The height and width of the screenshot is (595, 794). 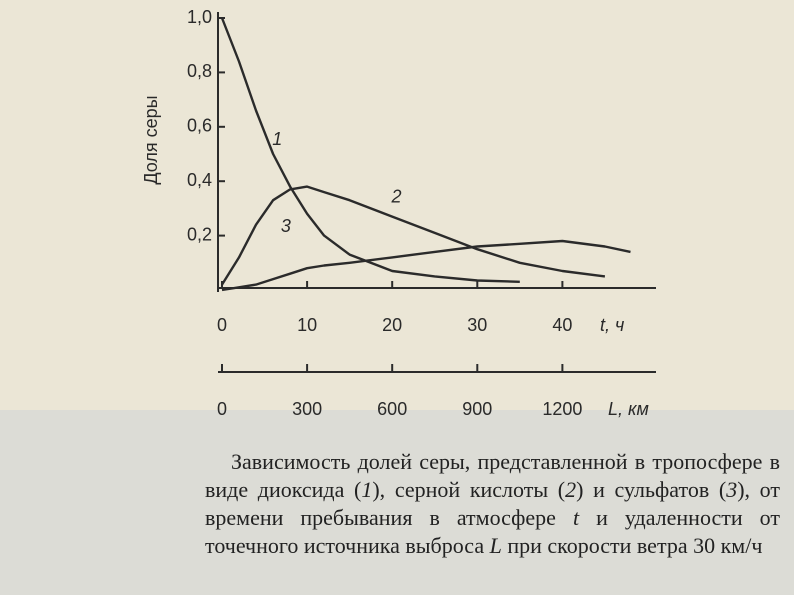 I want to click on y-tick-label: 0,2, so click(x=199, y=234).